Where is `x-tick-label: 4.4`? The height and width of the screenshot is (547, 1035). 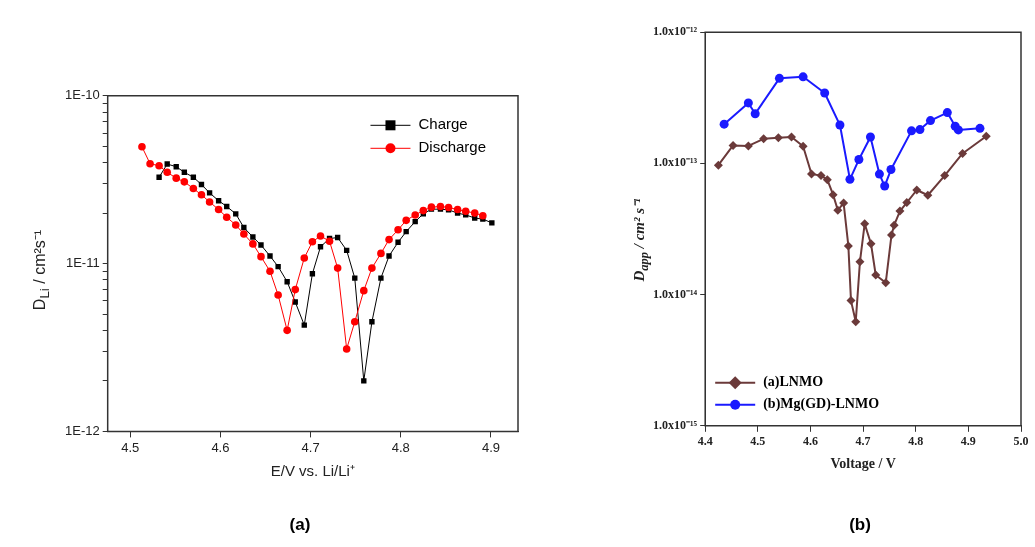 x-tick-label: 4.4 is located at coordinates (705, 441).